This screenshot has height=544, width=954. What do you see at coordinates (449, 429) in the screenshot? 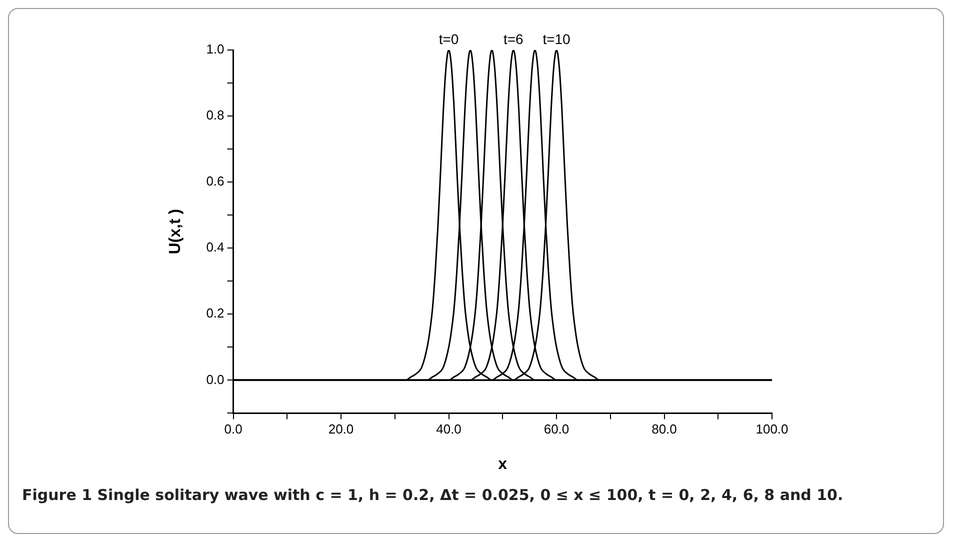
I see `x-tick-label: 40.0` at bounding box center [449, 429].